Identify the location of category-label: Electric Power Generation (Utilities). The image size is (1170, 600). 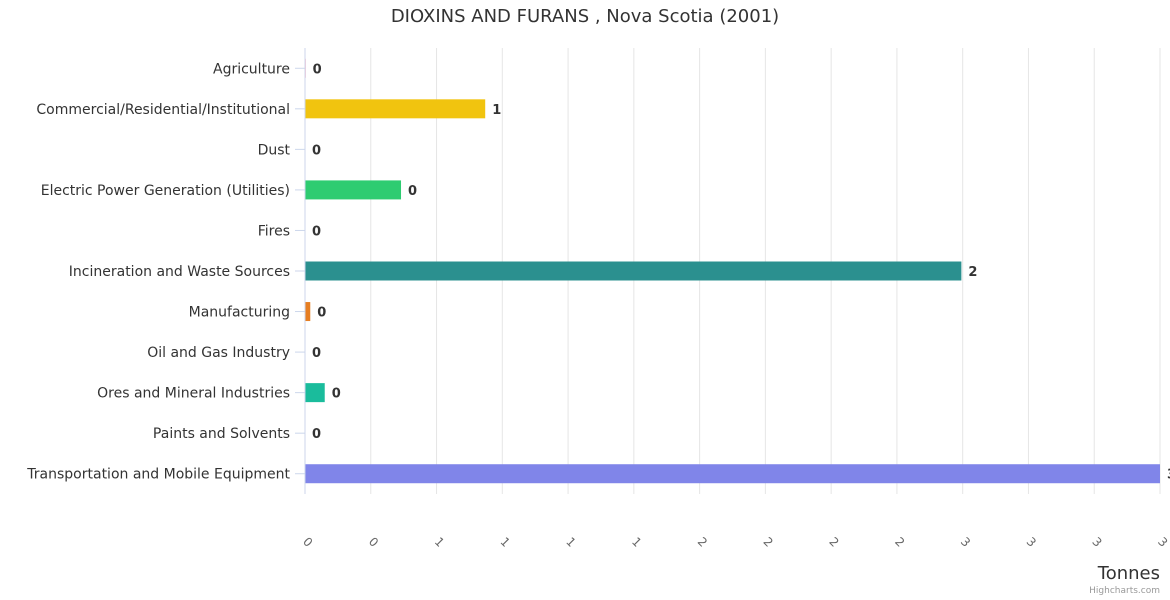
(165, 191).